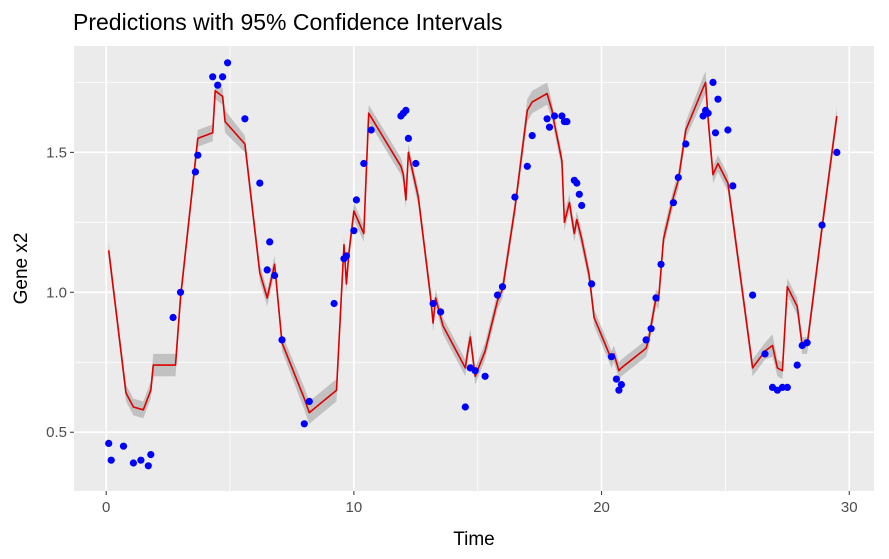 The width and height of the screenshot is (889, 559). What do you see at coordinates (21, 269) in the screenshot?
I see `y-axis-label: Gene x2` at bounding box center [21, 269].